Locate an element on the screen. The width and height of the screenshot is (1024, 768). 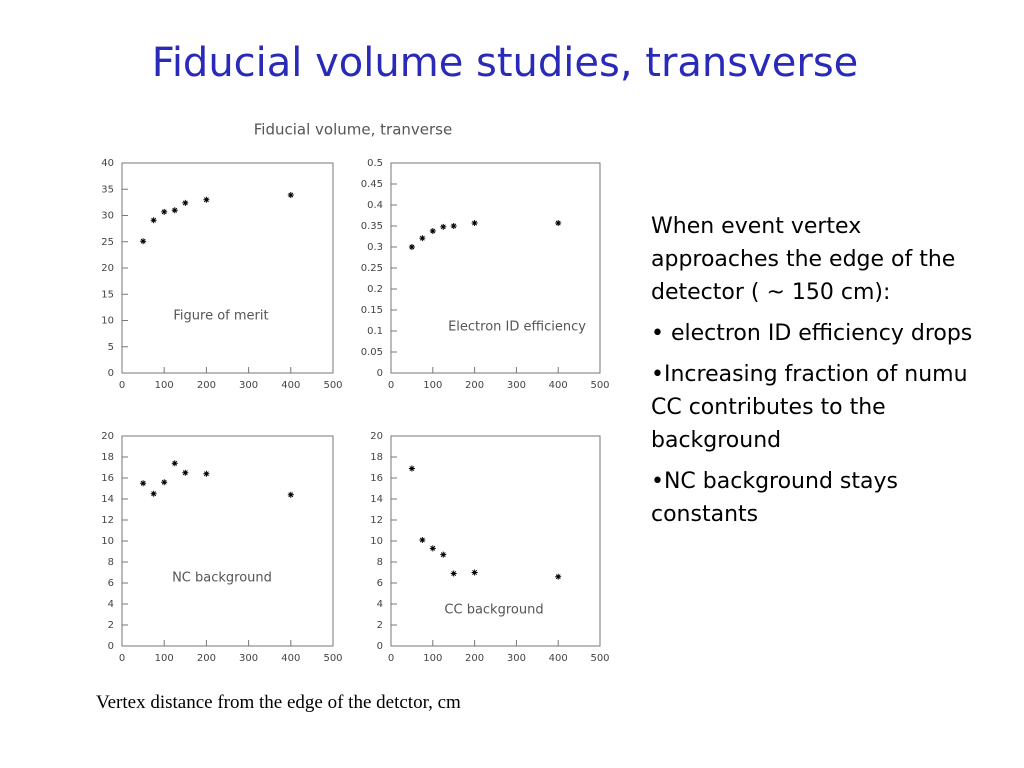
y-tick-label: 0.2 is located at coordinates (375, 289).